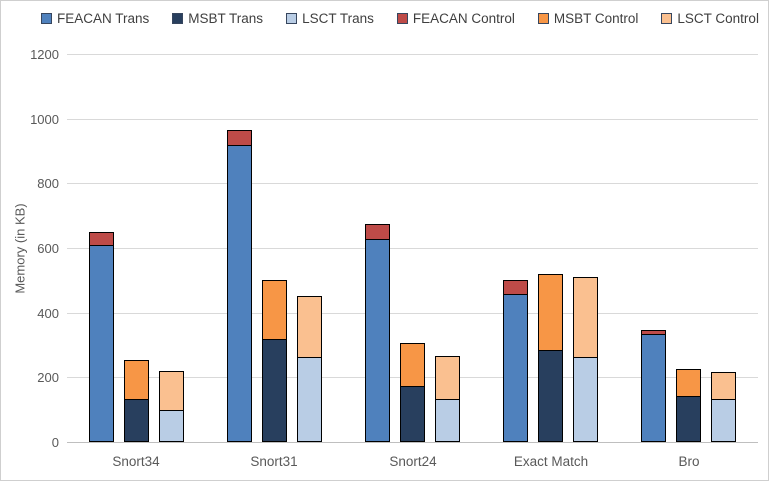  I want to click on legend-item-msbt-trans: MSBT Trans, so click(217, 18).